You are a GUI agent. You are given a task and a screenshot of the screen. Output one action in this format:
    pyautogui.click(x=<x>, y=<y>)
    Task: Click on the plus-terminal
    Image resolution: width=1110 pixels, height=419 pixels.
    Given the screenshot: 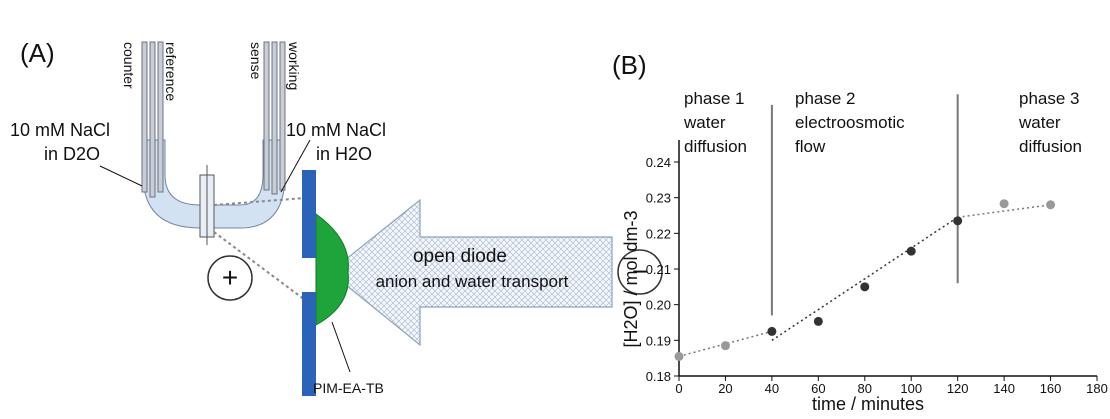 What is the action you would take?
    pyautogui.click(x=230, y=278)
    